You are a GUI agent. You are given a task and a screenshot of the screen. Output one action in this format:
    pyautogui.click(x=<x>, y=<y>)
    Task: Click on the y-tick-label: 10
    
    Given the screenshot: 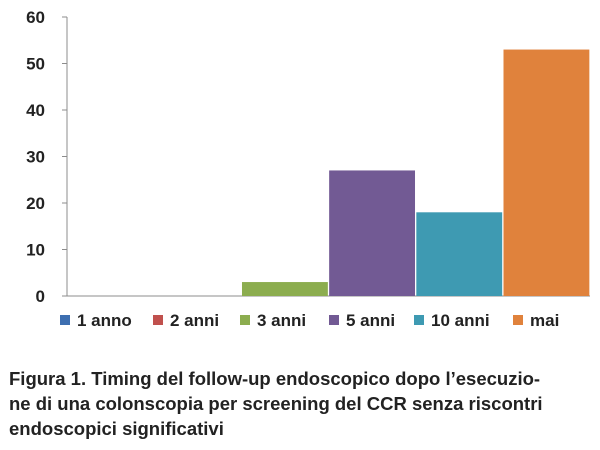 What is the action you would take?
    pyautogui.click(x=35, y=250)
    